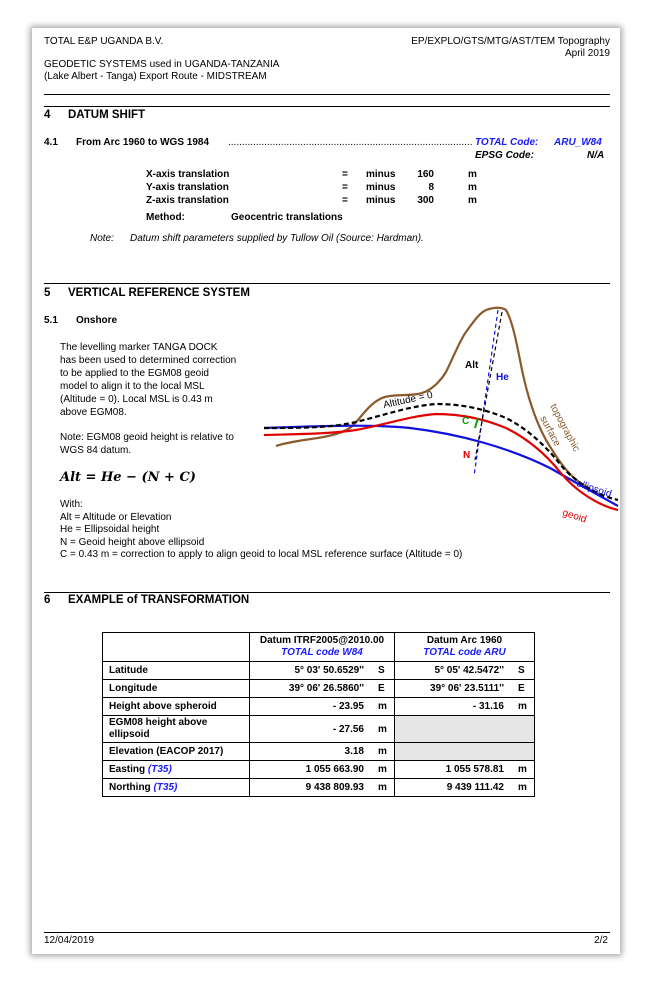 Image resolution: width=654 pixels, height=987 pixels. I want to click on table-row: Elevation (EACOP 2017) 3.18 m, so click(318, 751).